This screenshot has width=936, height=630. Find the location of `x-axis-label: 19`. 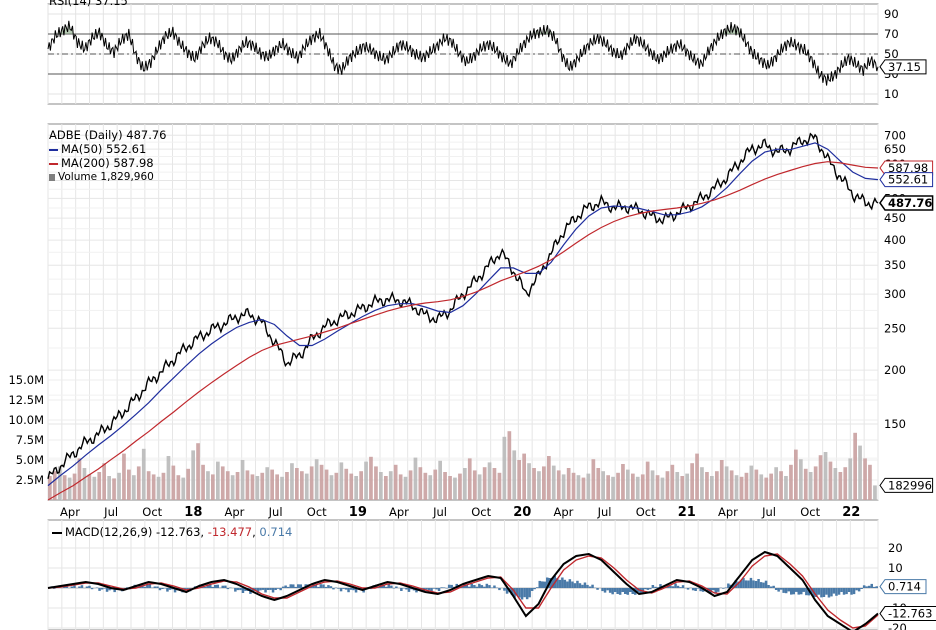

x-axis-label: 19 is located at coordinates (358, 512).